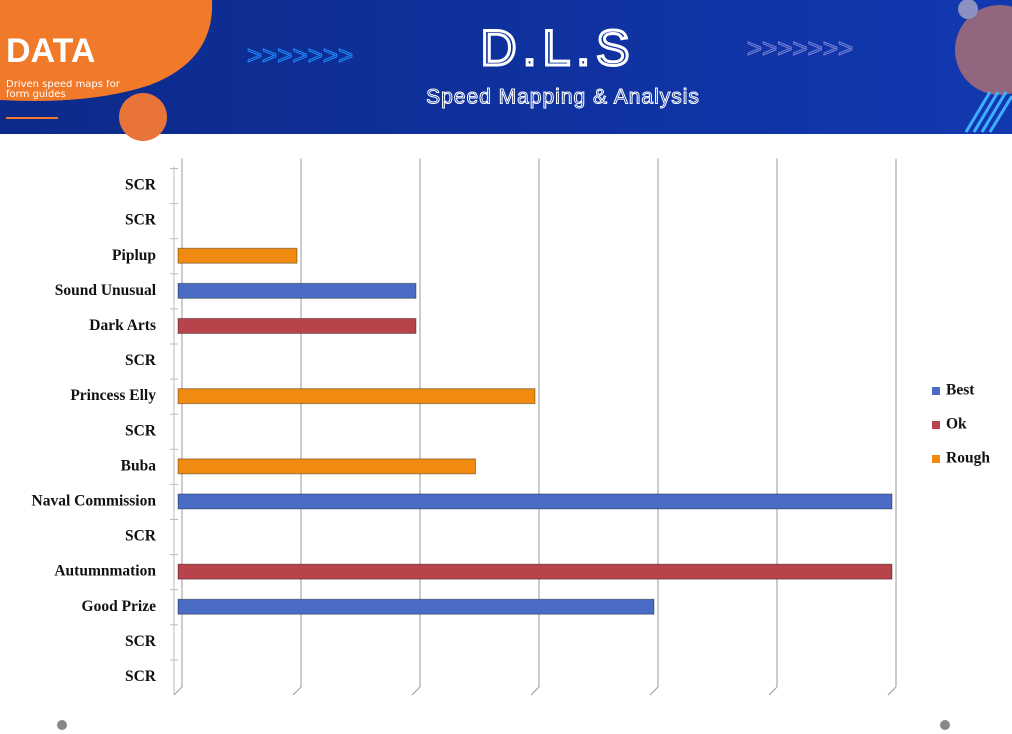  Describe the element at coordinates (139, 465) in the screenshot. I see `y-tick-label: Buba` at that location.